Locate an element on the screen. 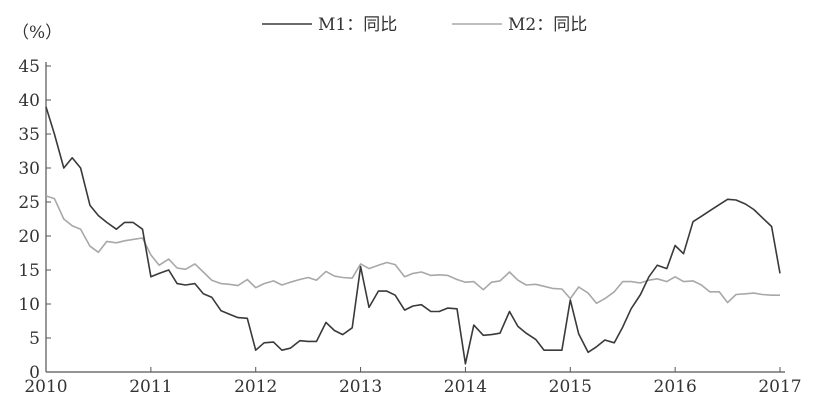 This screenshot has width=813, height=405. x-tick-label: 2015 is located at coordinates (570, 387).